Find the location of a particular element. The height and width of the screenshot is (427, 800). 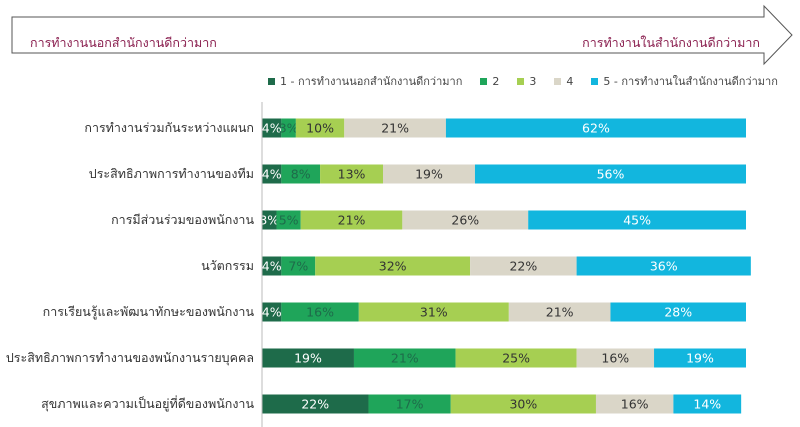

legend-label: 1 - การทำงานนอกสำนักงานดีกว่ามาก is located at coordinates (371, 81).